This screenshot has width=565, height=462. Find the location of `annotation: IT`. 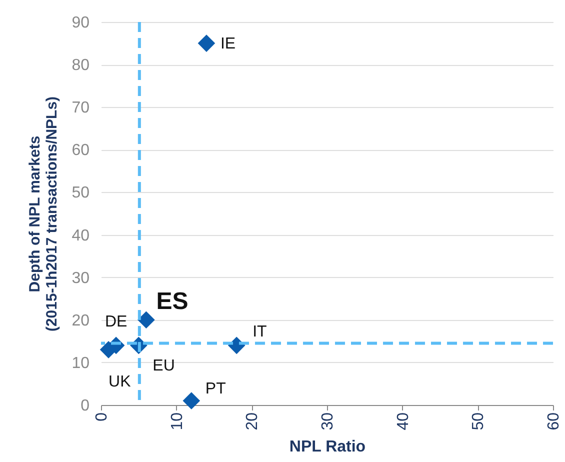

annotation: IT is located at coordinates (260, 331).